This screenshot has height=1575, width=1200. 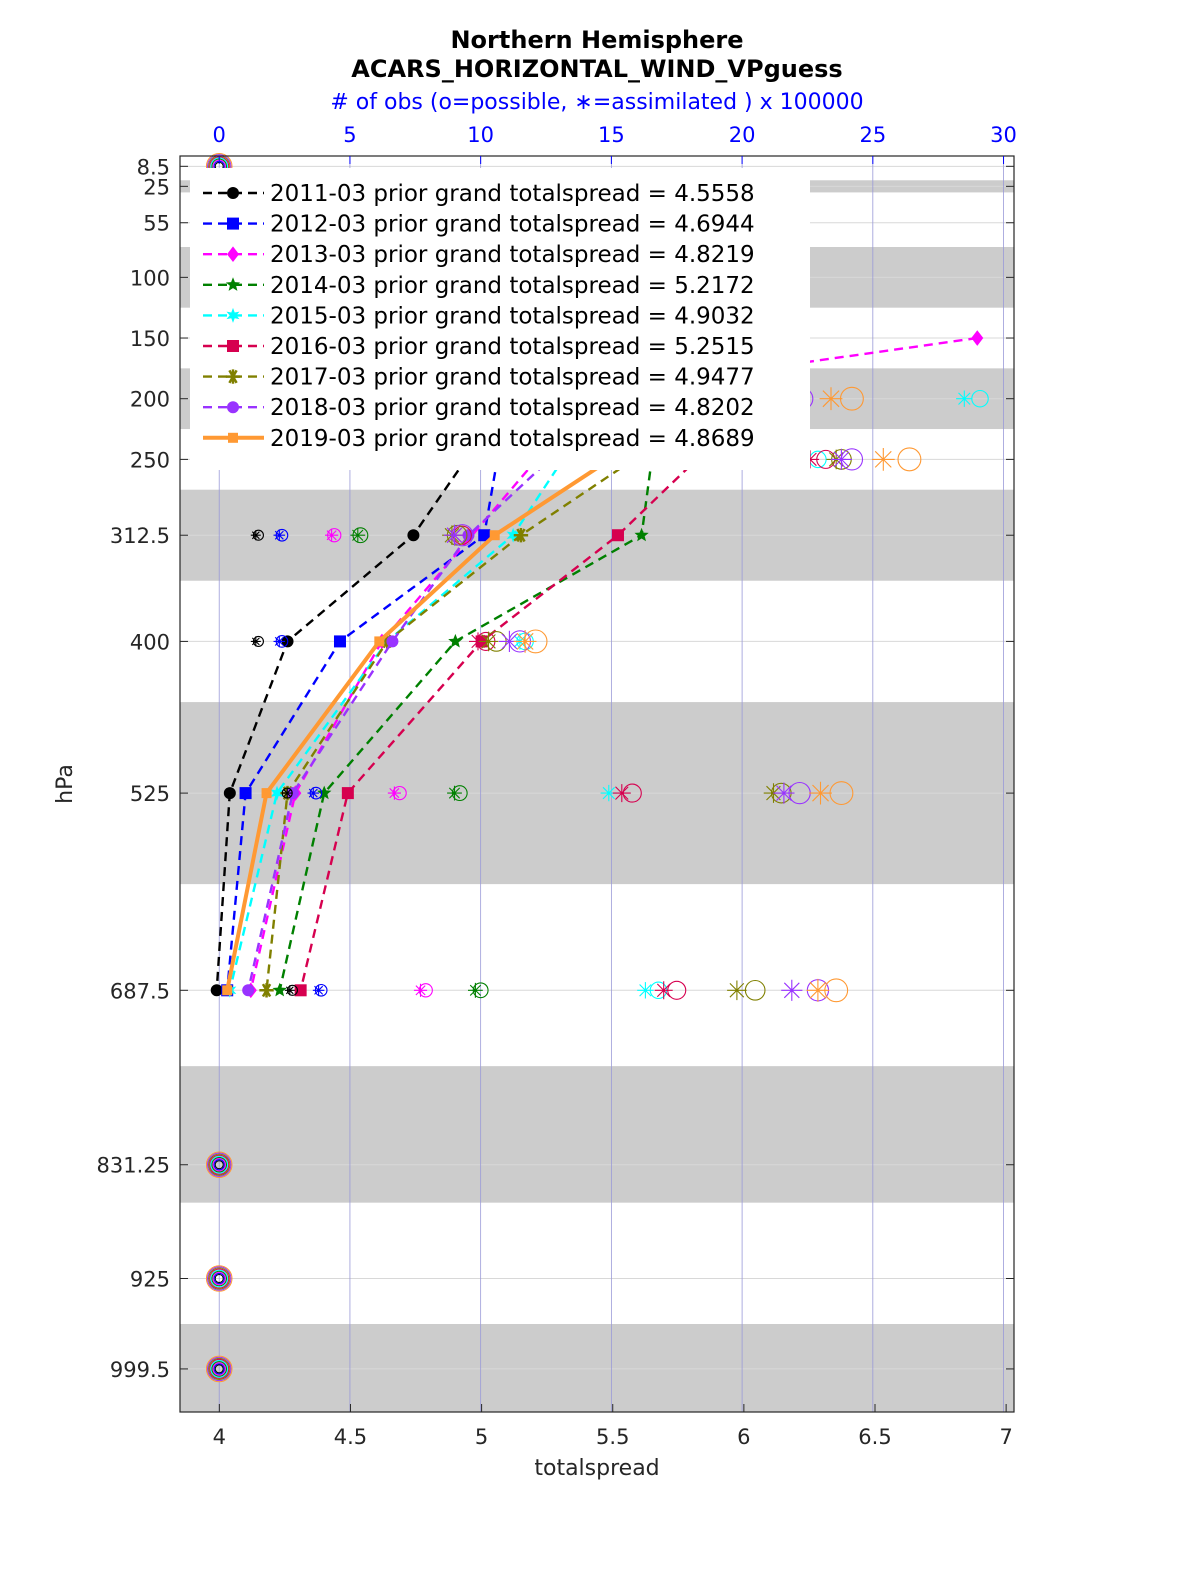 What do you see at coordinates (153, 167) in the screenshot?
I see `y-tick-label: 8.5` at bounding box center [153, 167].